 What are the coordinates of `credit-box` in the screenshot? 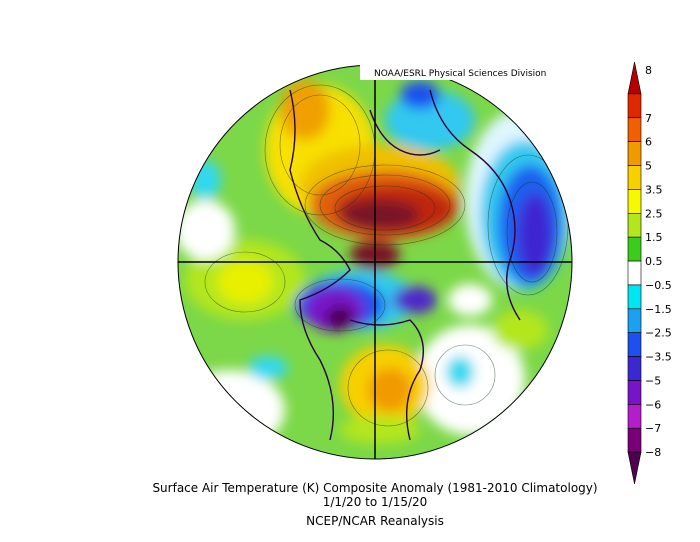 It's located at (472, 71).